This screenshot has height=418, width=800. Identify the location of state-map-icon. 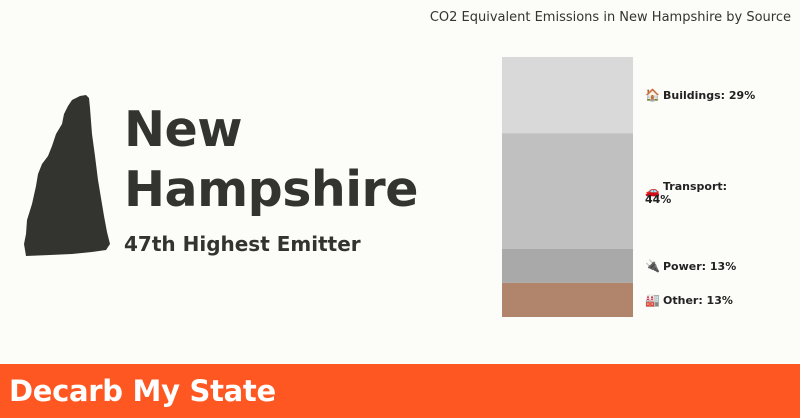
(67, 175).